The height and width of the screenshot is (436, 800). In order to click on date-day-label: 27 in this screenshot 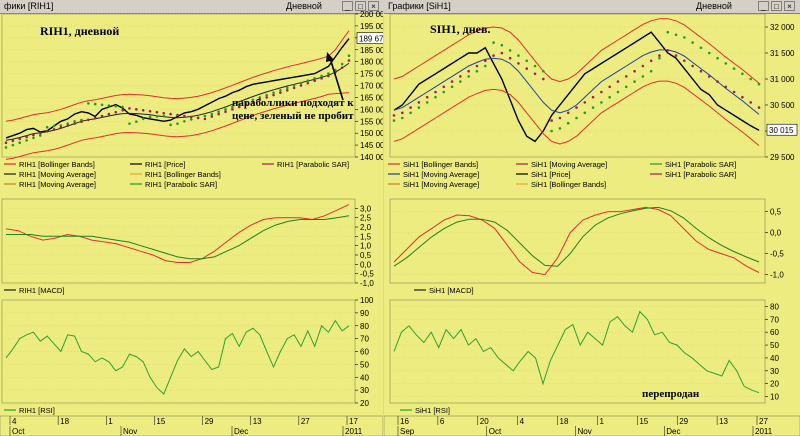, I will do `click(763, 421)`.